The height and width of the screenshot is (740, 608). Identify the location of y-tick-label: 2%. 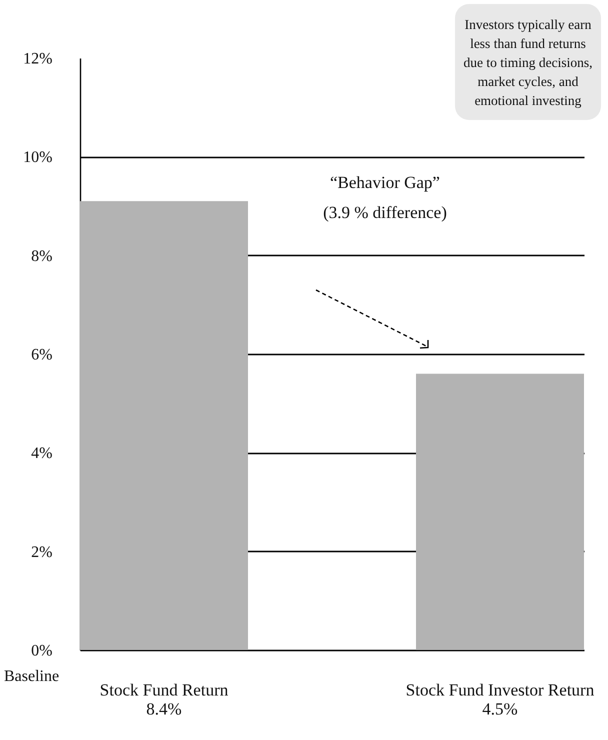
(41, 552).